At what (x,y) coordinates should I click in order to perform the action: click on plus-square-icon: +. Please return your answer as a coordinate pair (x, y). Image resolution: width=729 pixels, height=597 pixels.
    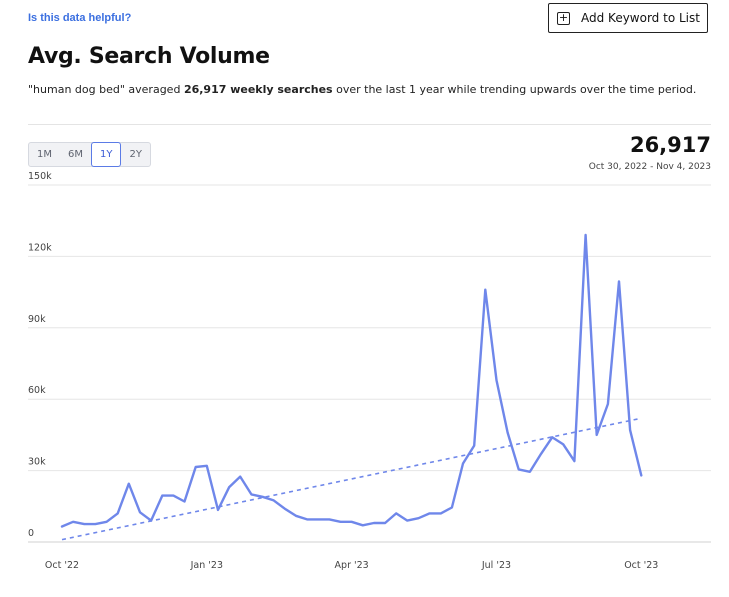
    Looking at the image, I should click on (563, 18).